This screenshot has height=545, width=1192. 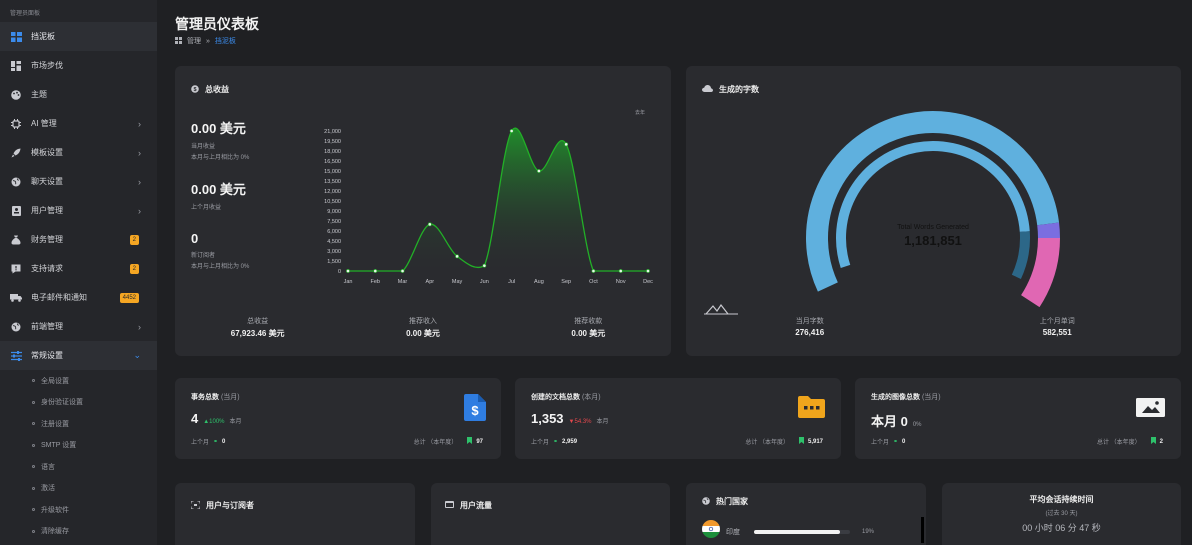 What do you see at coordinates (479, 441) in the screenshot?
I see `tasks-total-value: 97` at bounding box center [479, 441].